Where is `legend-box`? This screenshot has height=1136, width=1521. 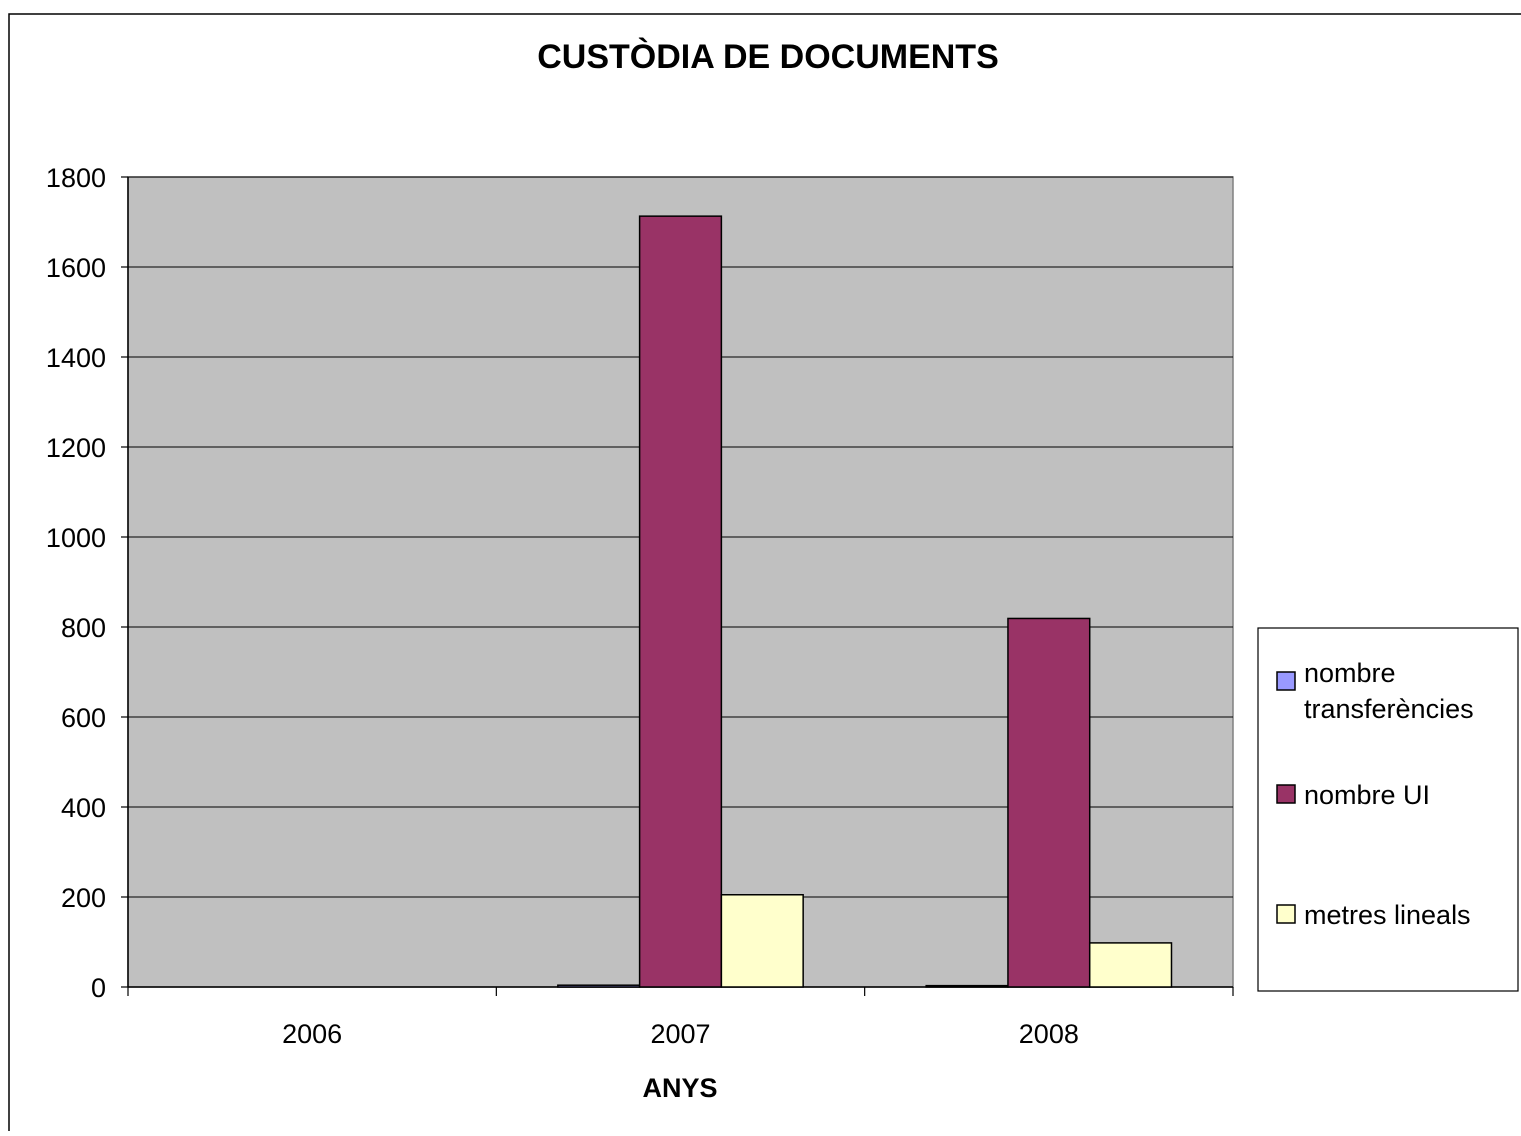
legend-box is located at coordinates (1388, 809).